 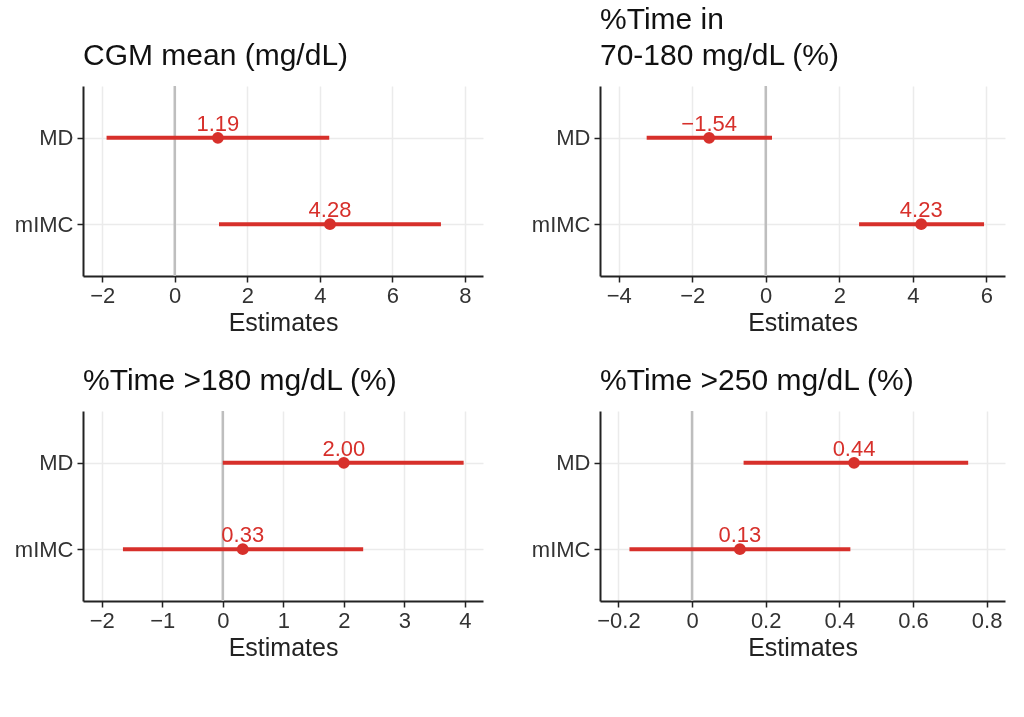 What do you see at coordinates (757, 379) in the screenshot?
I see `chart-title: %Time >250 mg/dL (%)` at bounding box center [757, 379].